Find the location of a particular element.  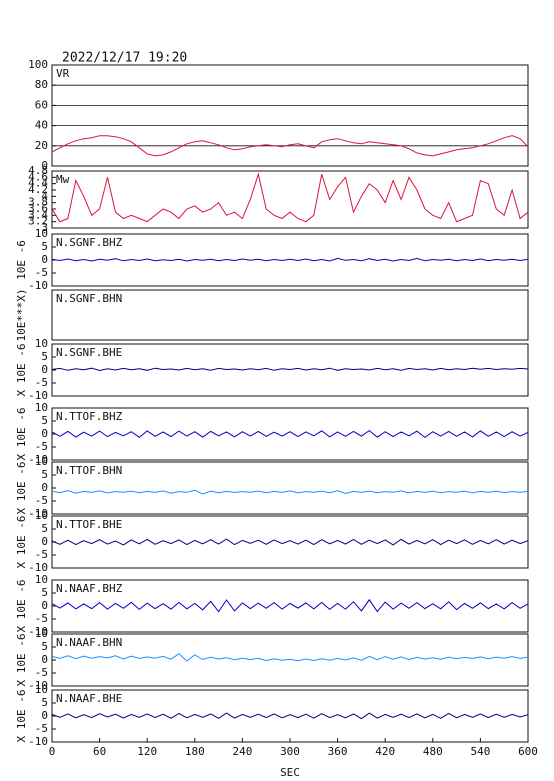

y-axis-label: 10E -6 is located at coordinates (21, 260).